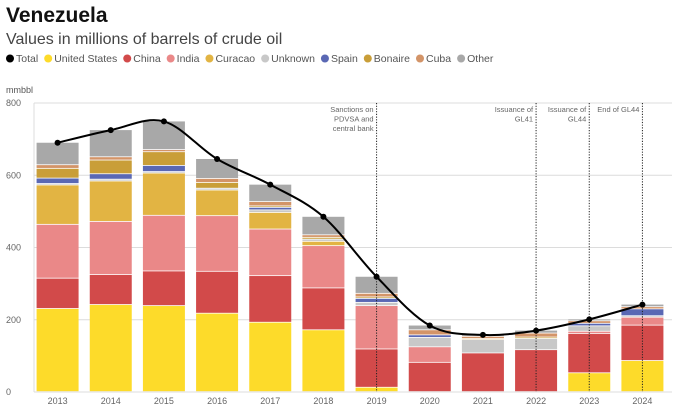  I want to click on annotation-text: GL41, so click(524, 119).